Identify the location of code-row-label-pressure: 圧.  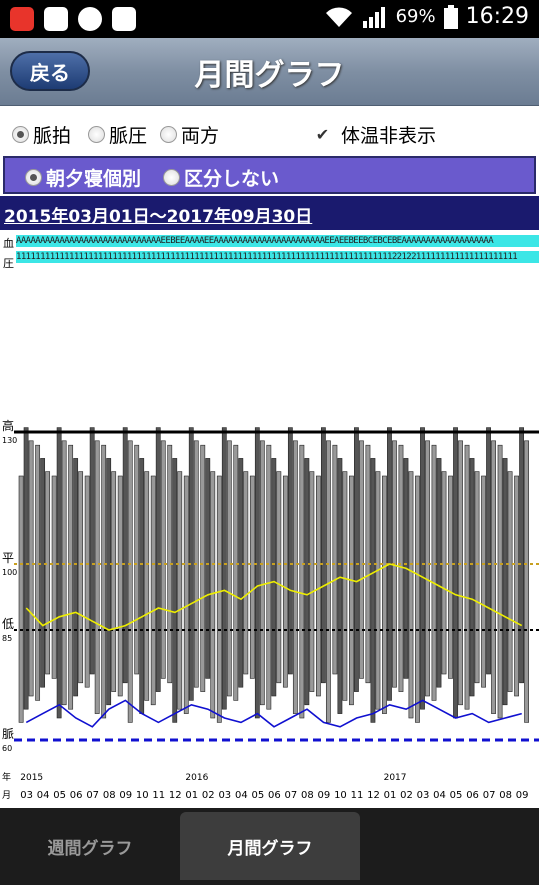
(8, 263).